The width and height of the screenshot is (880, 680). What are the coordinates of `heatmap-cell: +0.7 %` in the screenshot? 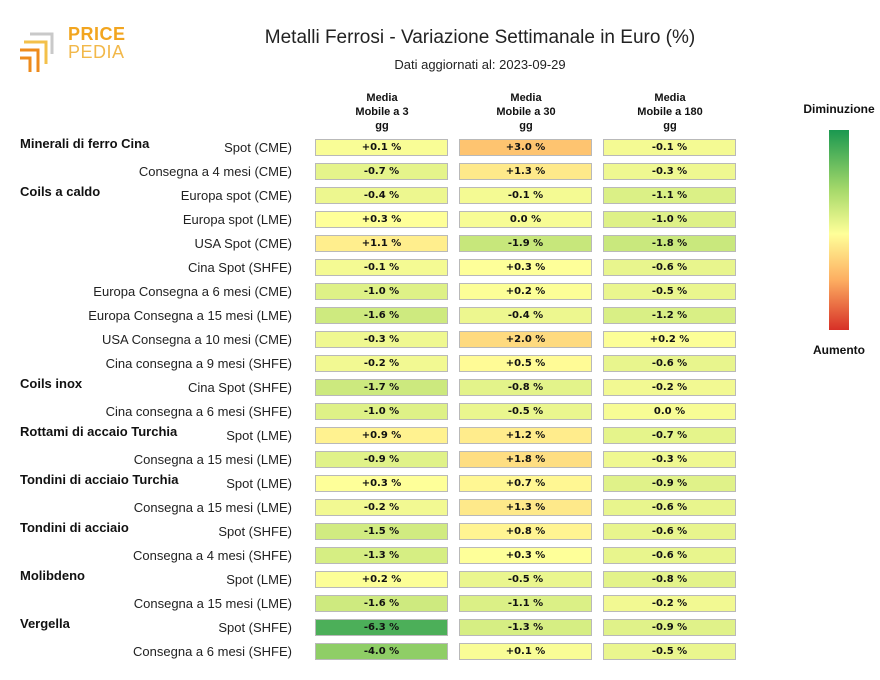 It's located at (525, 483).